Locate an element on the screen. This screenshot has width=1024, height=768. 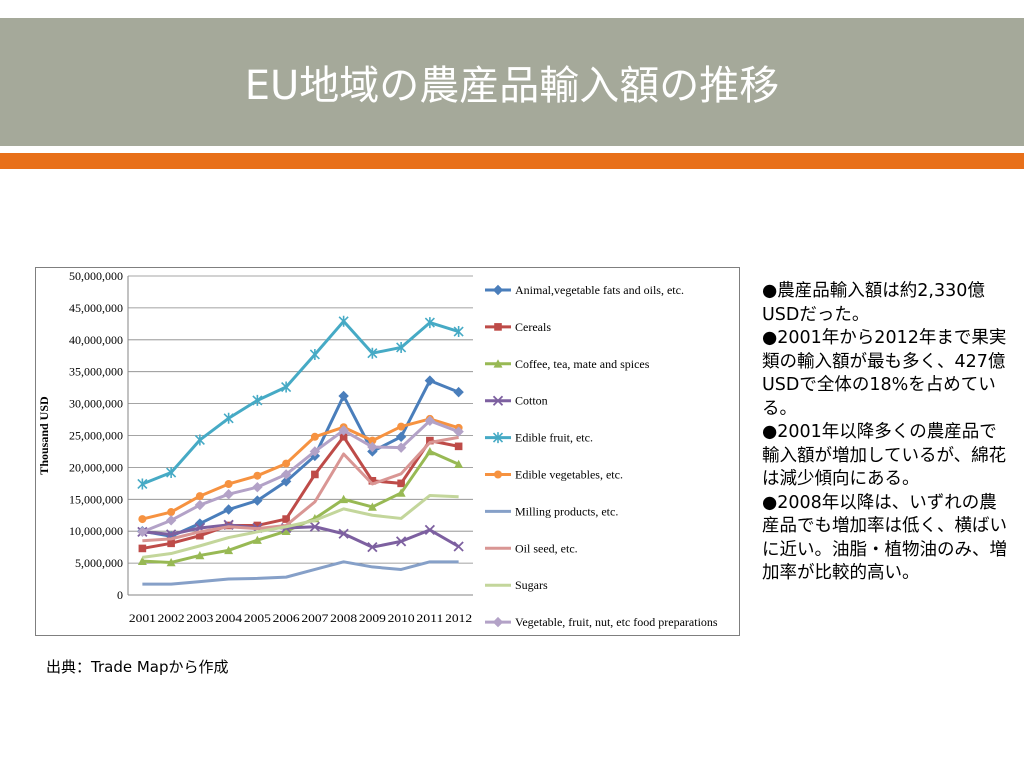
source-note: 出典：Trade Mapから作成 is located at coordinates (137, 667).